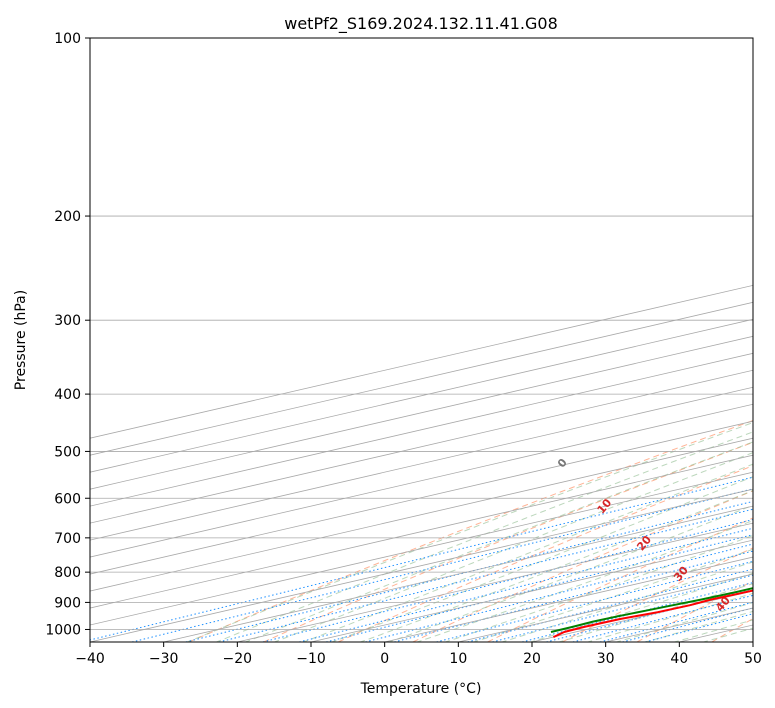 The image size is (775, 708). I want to click on y-tick-label: 600, so click(67, 499).